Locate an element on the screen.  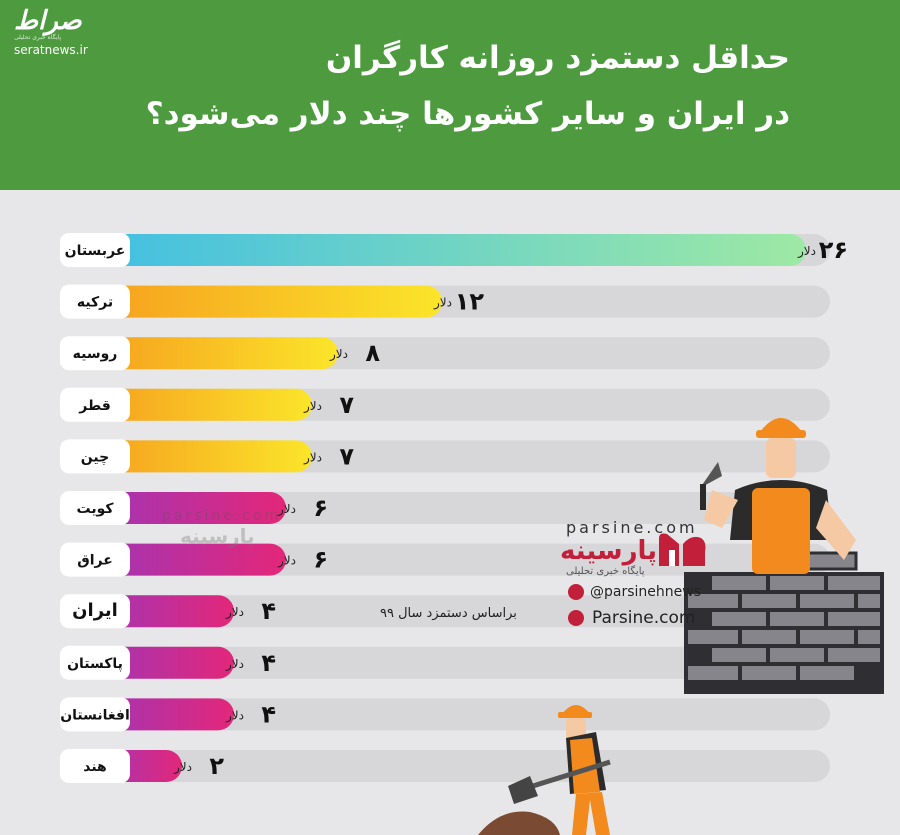
logo-tagline: پایگاه خبری تحلیلی is located at coordinates (38, 37).